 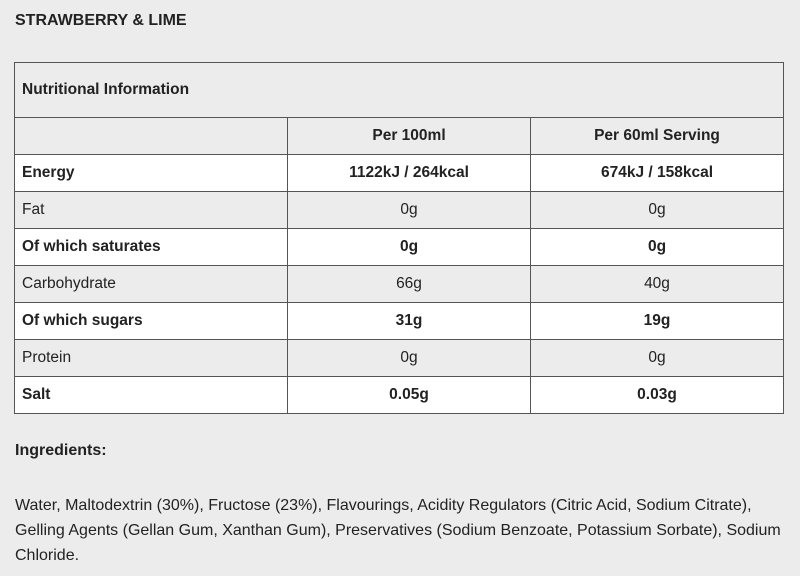 I want to click on table-title: Nutritional Information, so click(x=399, y=90).